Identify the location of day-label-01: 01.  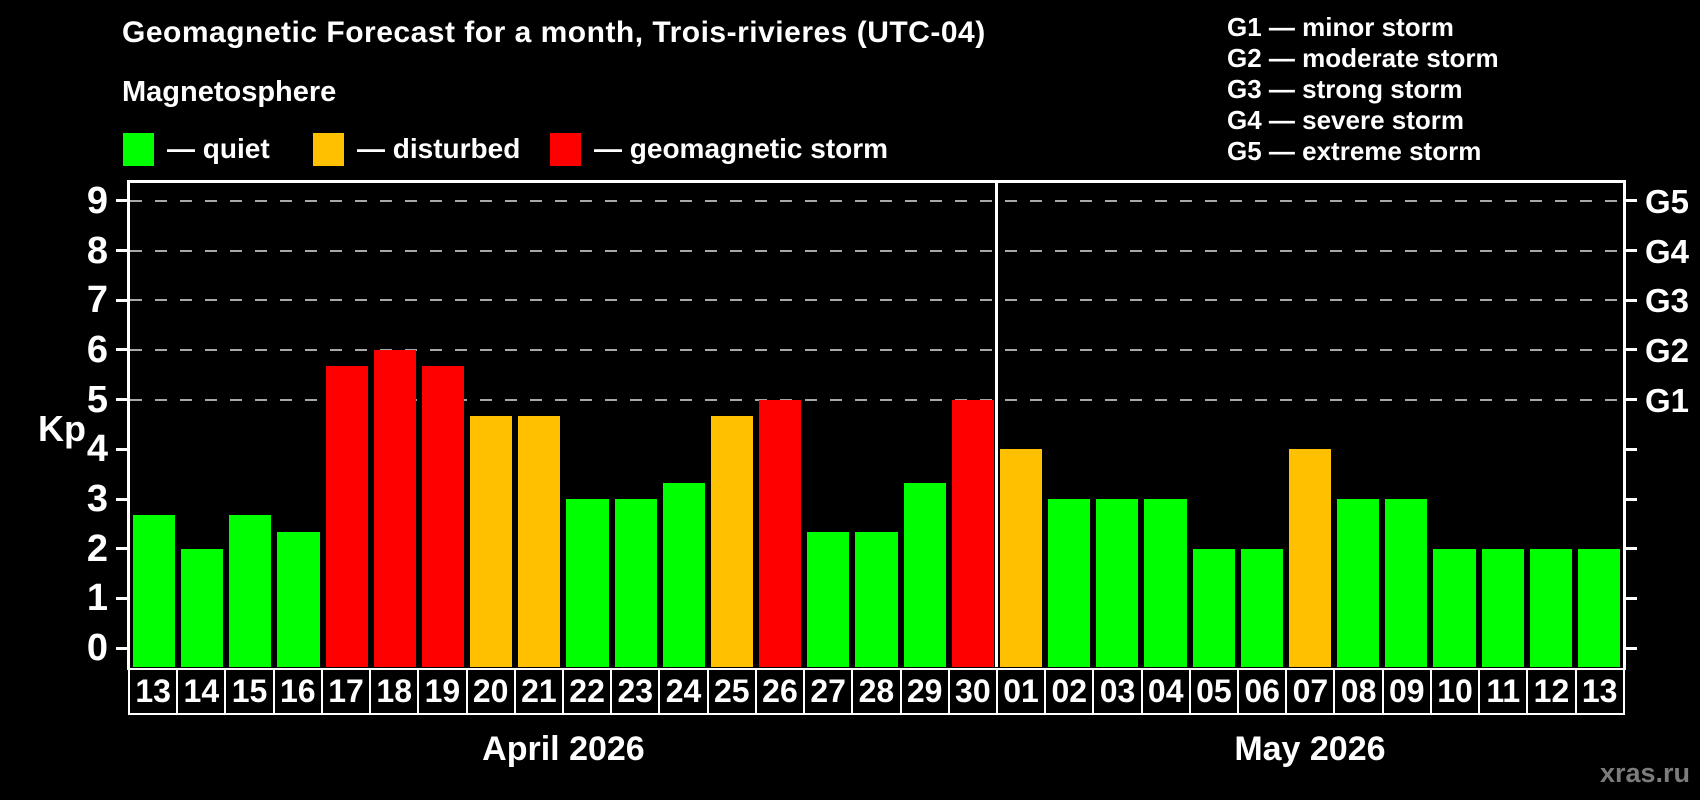
(1021, 691).